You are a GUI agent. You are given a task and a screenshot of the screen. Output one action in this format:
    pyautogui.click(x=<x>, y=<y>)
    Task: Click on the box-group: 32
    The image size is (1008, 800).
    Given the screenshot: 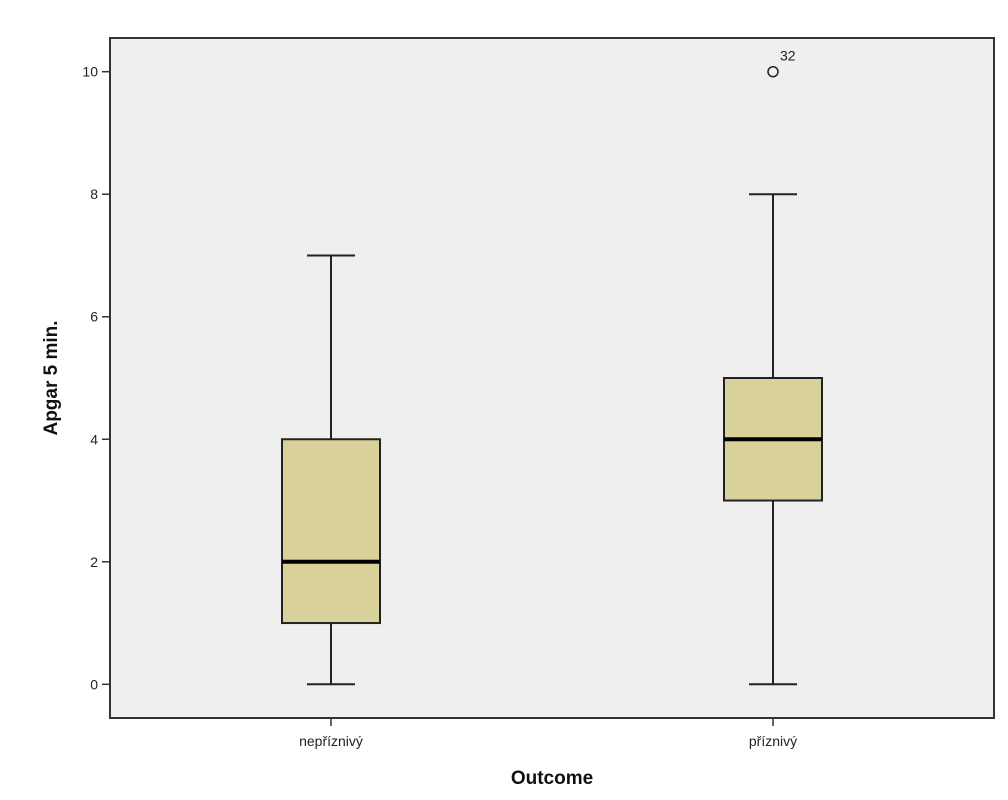 What is the action you would take?
    pyautogui.click(x=773, y=367)
    